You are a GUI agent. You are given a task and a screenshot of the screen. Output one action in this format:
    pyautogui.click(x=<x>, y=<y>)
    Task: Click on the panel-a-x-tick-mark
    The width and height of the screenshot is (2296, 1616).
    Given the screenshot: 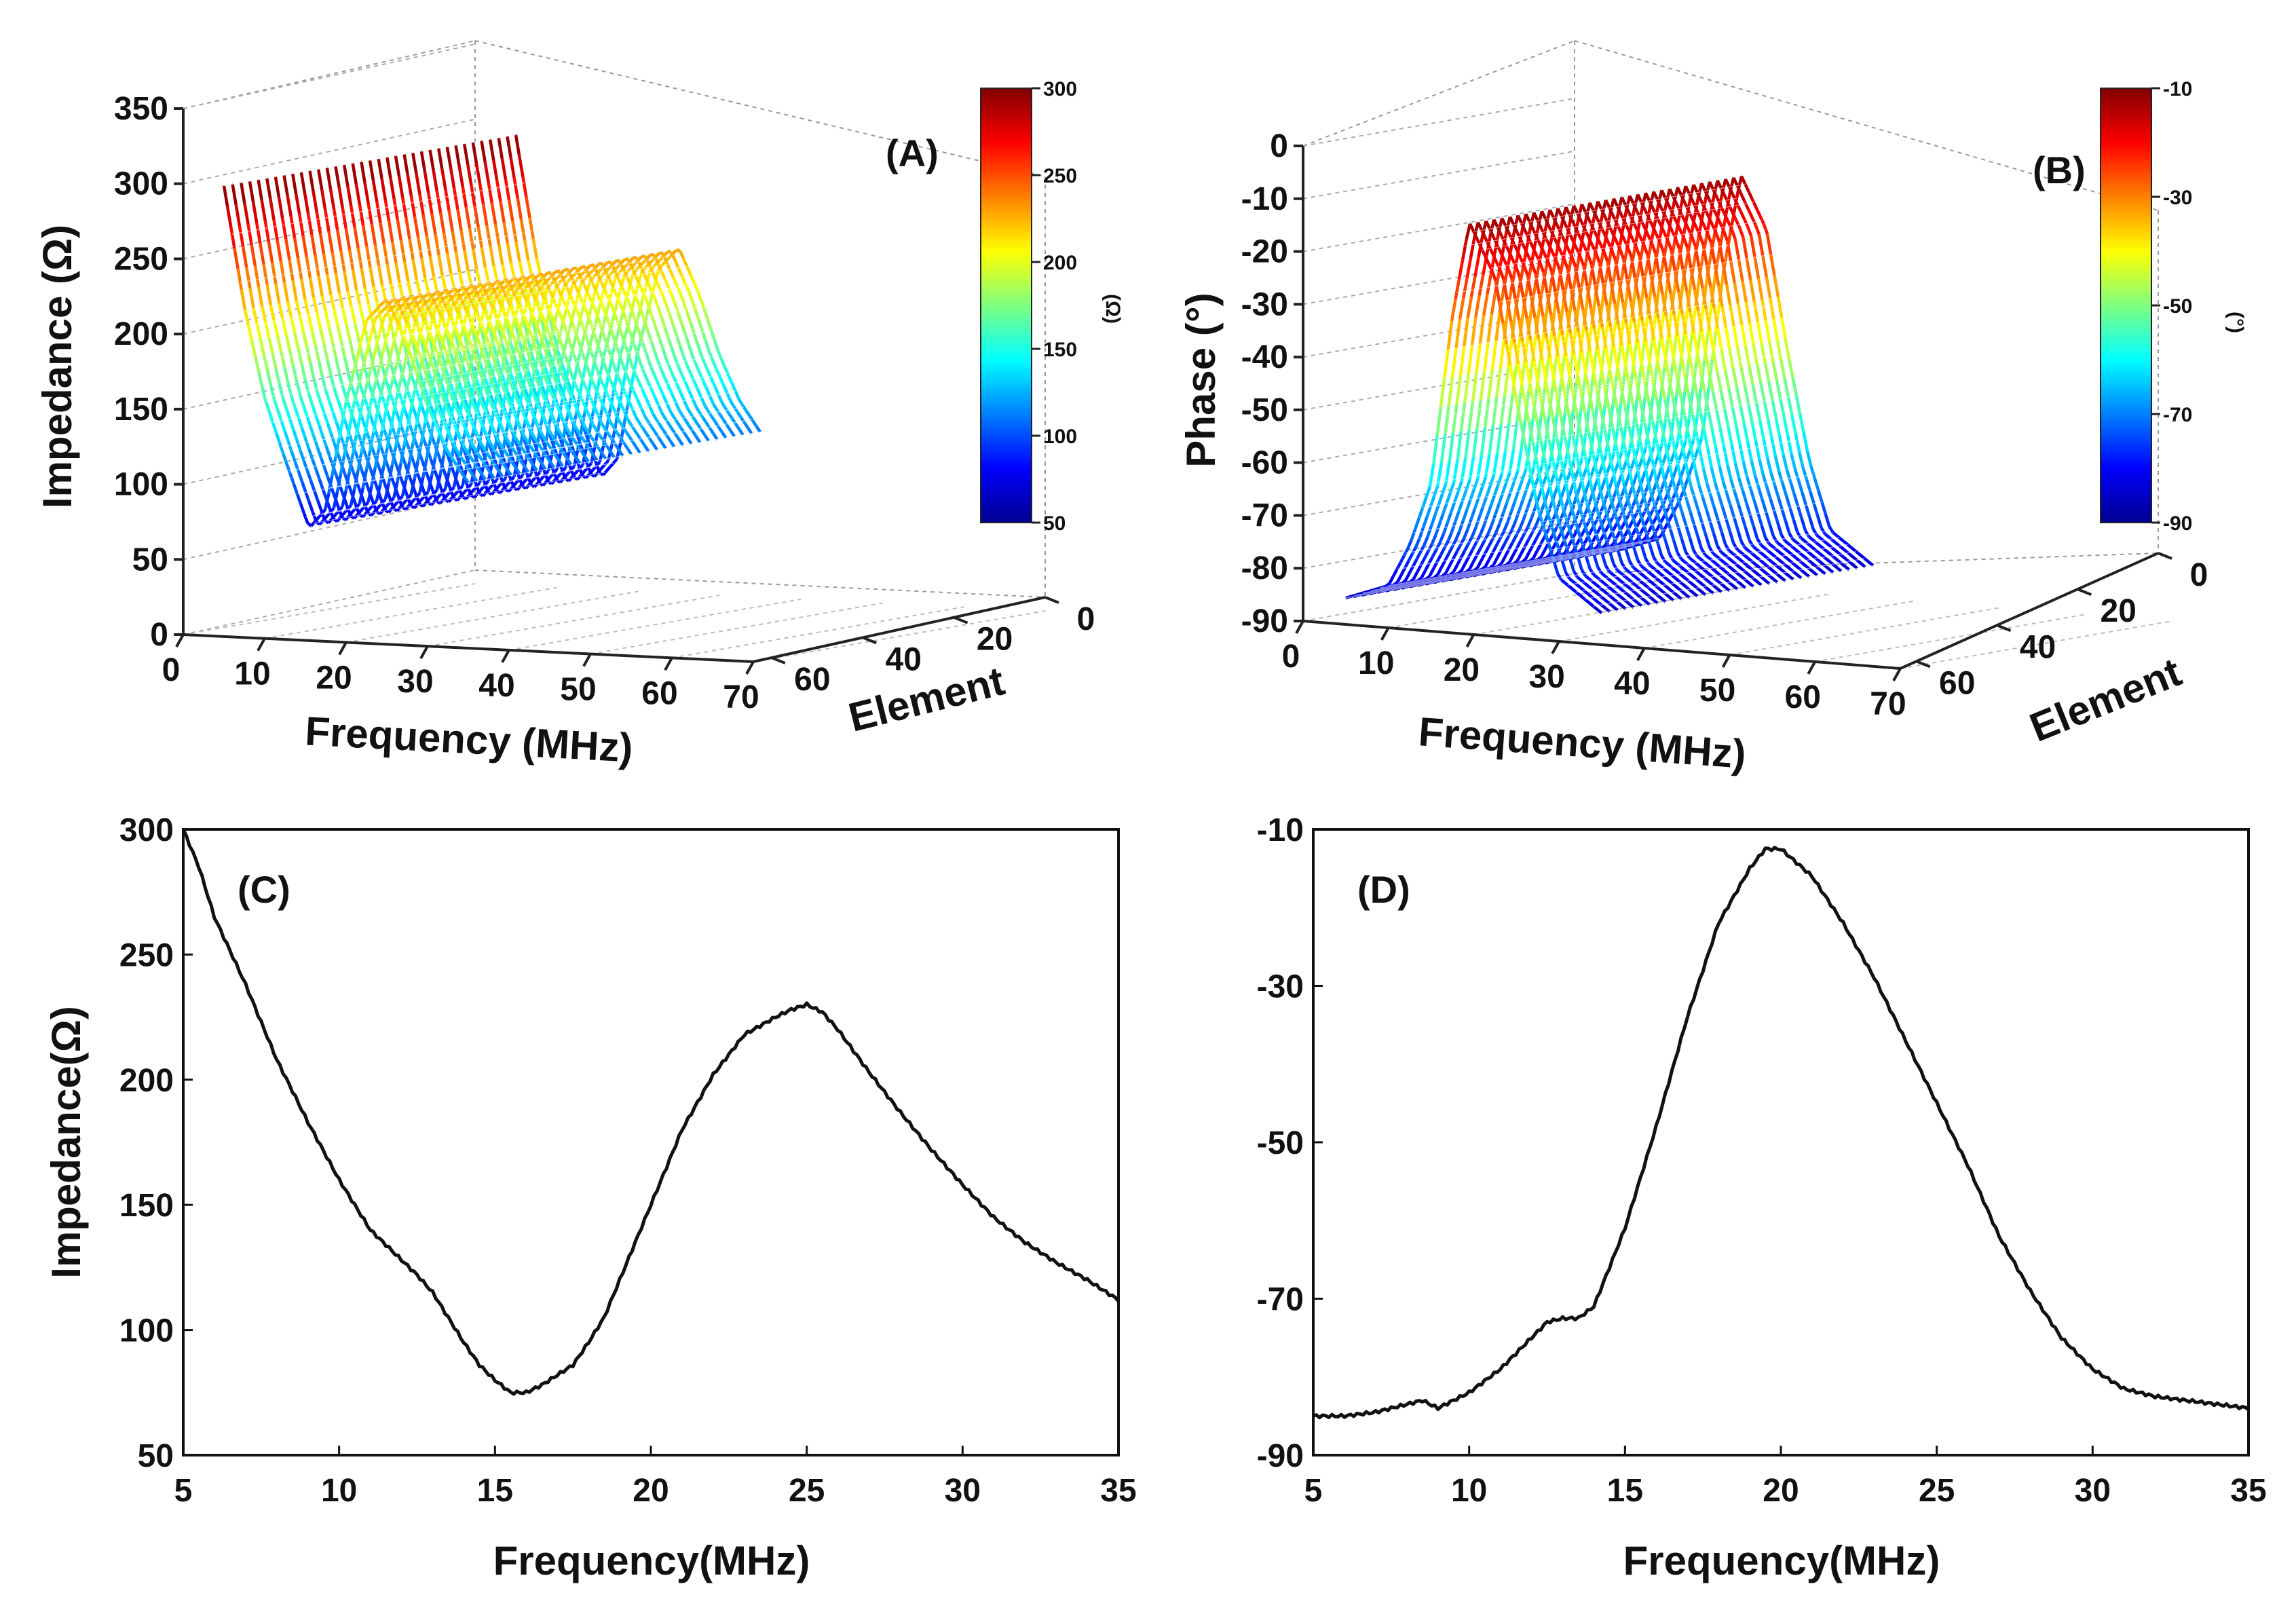 What is the action you would take?
    pyautogui.click(x=180, y=640)
    